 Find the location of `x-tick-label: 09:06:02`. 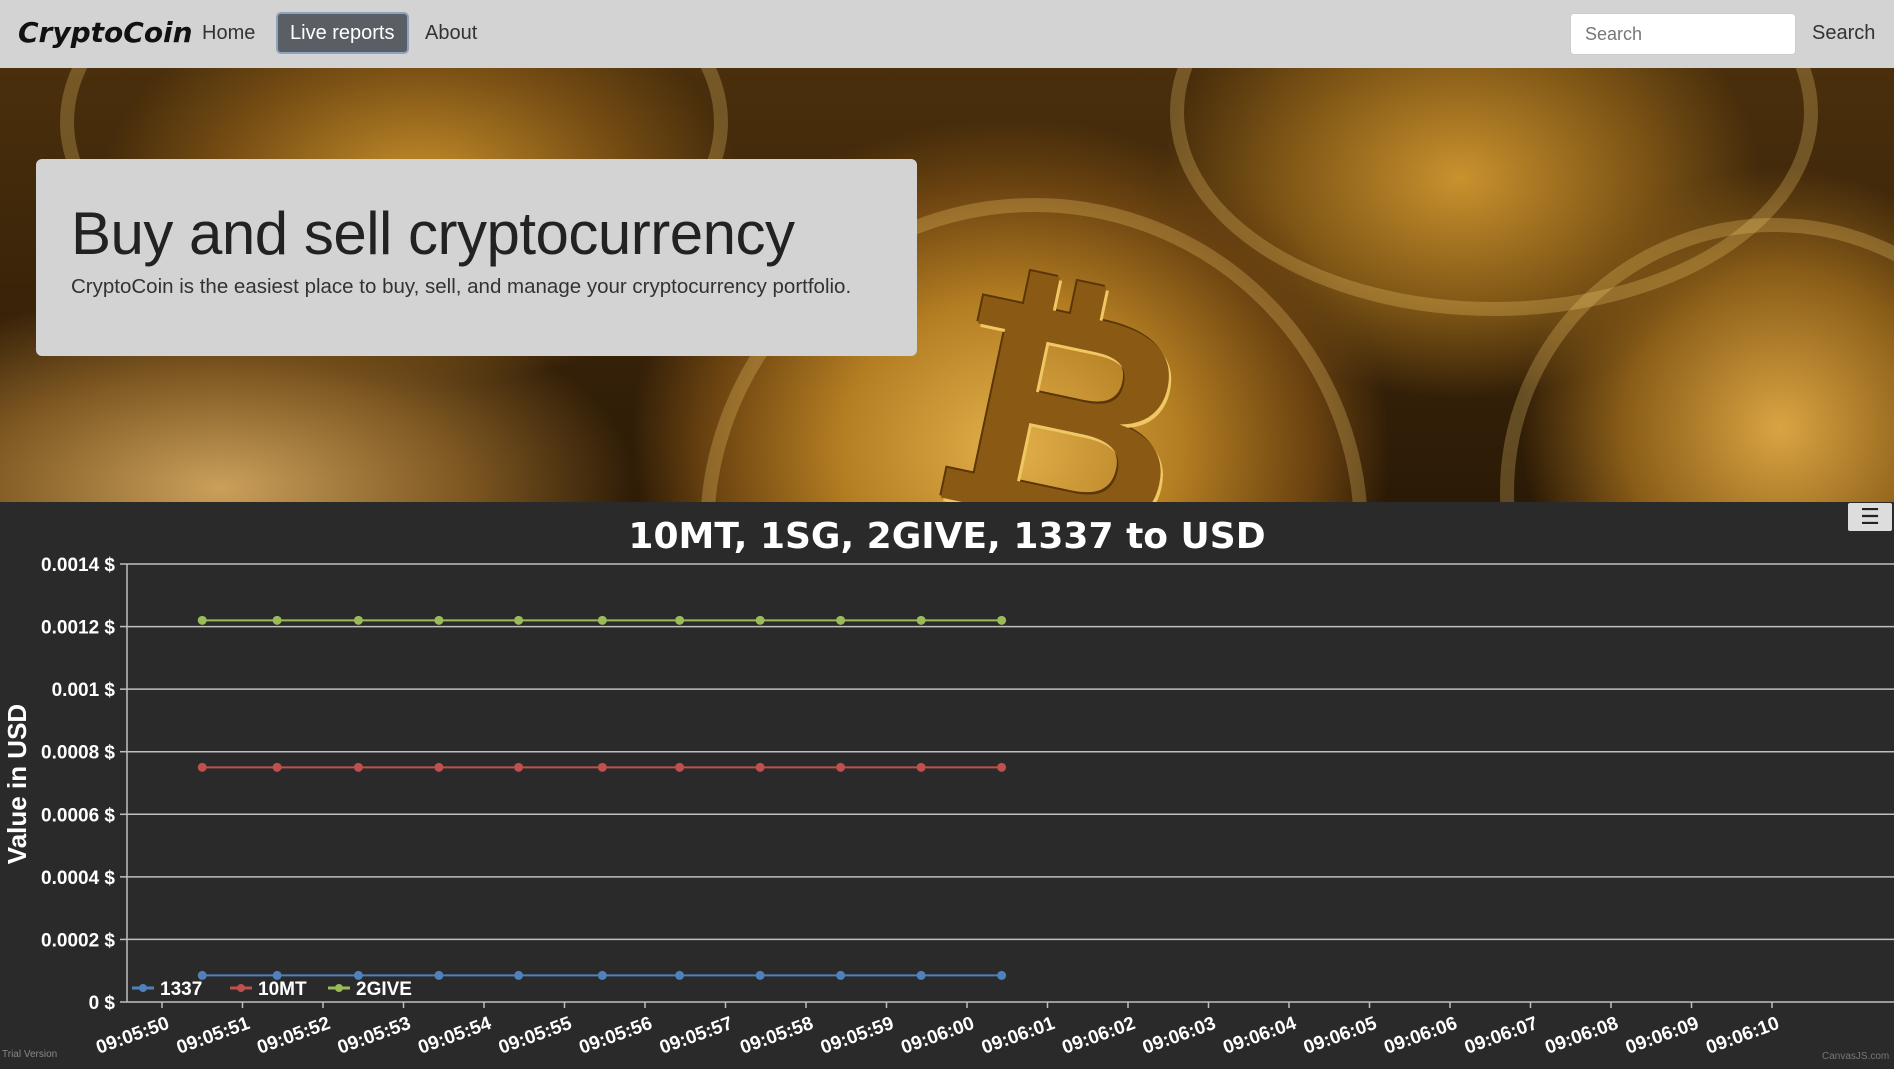

x-tick-label: 09:06:02 is located at coordinates (1098, 1036).